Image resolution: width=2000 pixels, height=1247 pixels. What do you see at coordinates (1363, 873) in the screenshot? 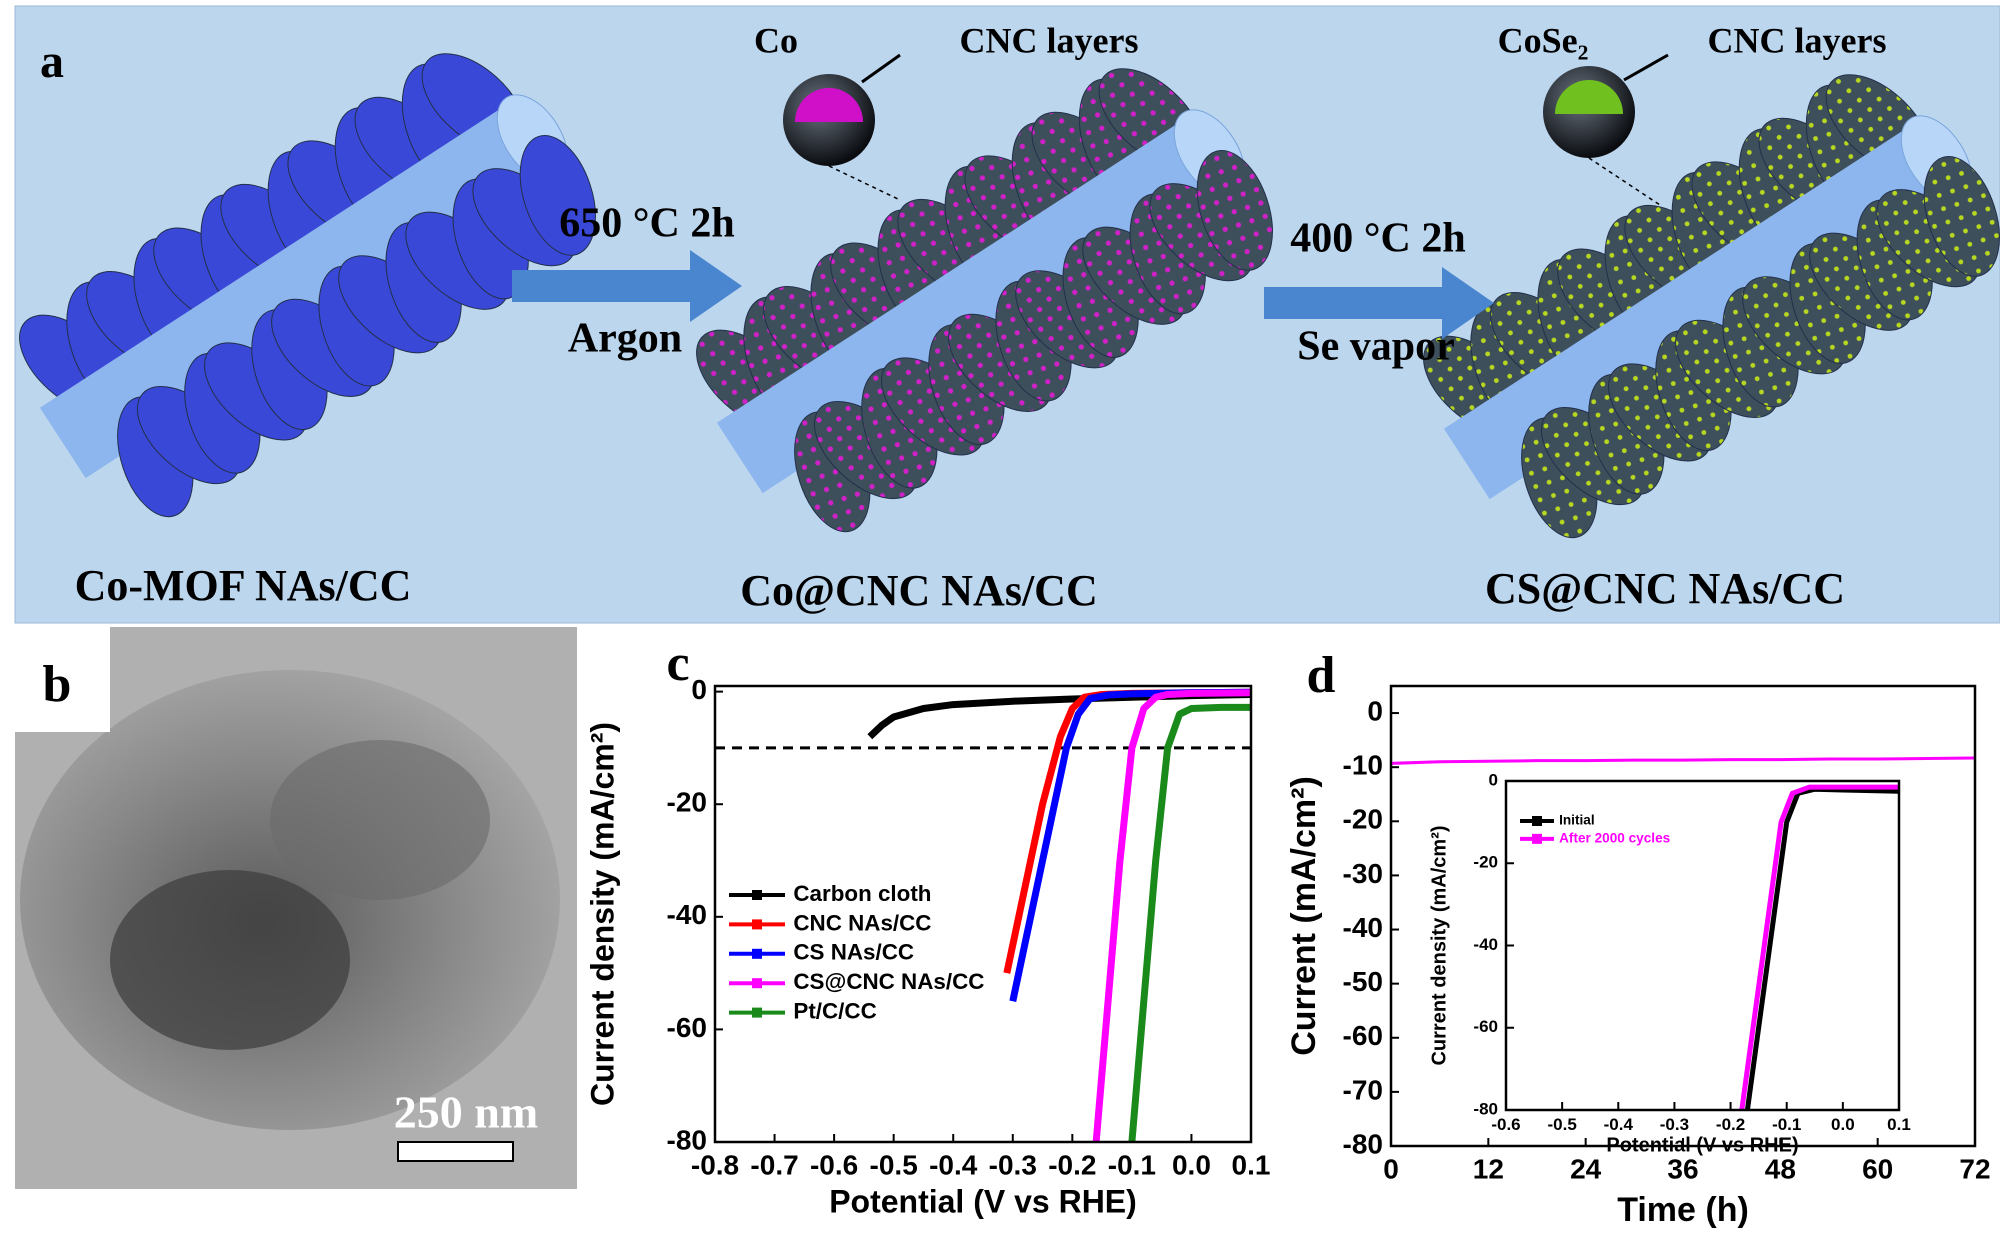
I see `y-tick-label: -30` at bounding box center [1363, 873].